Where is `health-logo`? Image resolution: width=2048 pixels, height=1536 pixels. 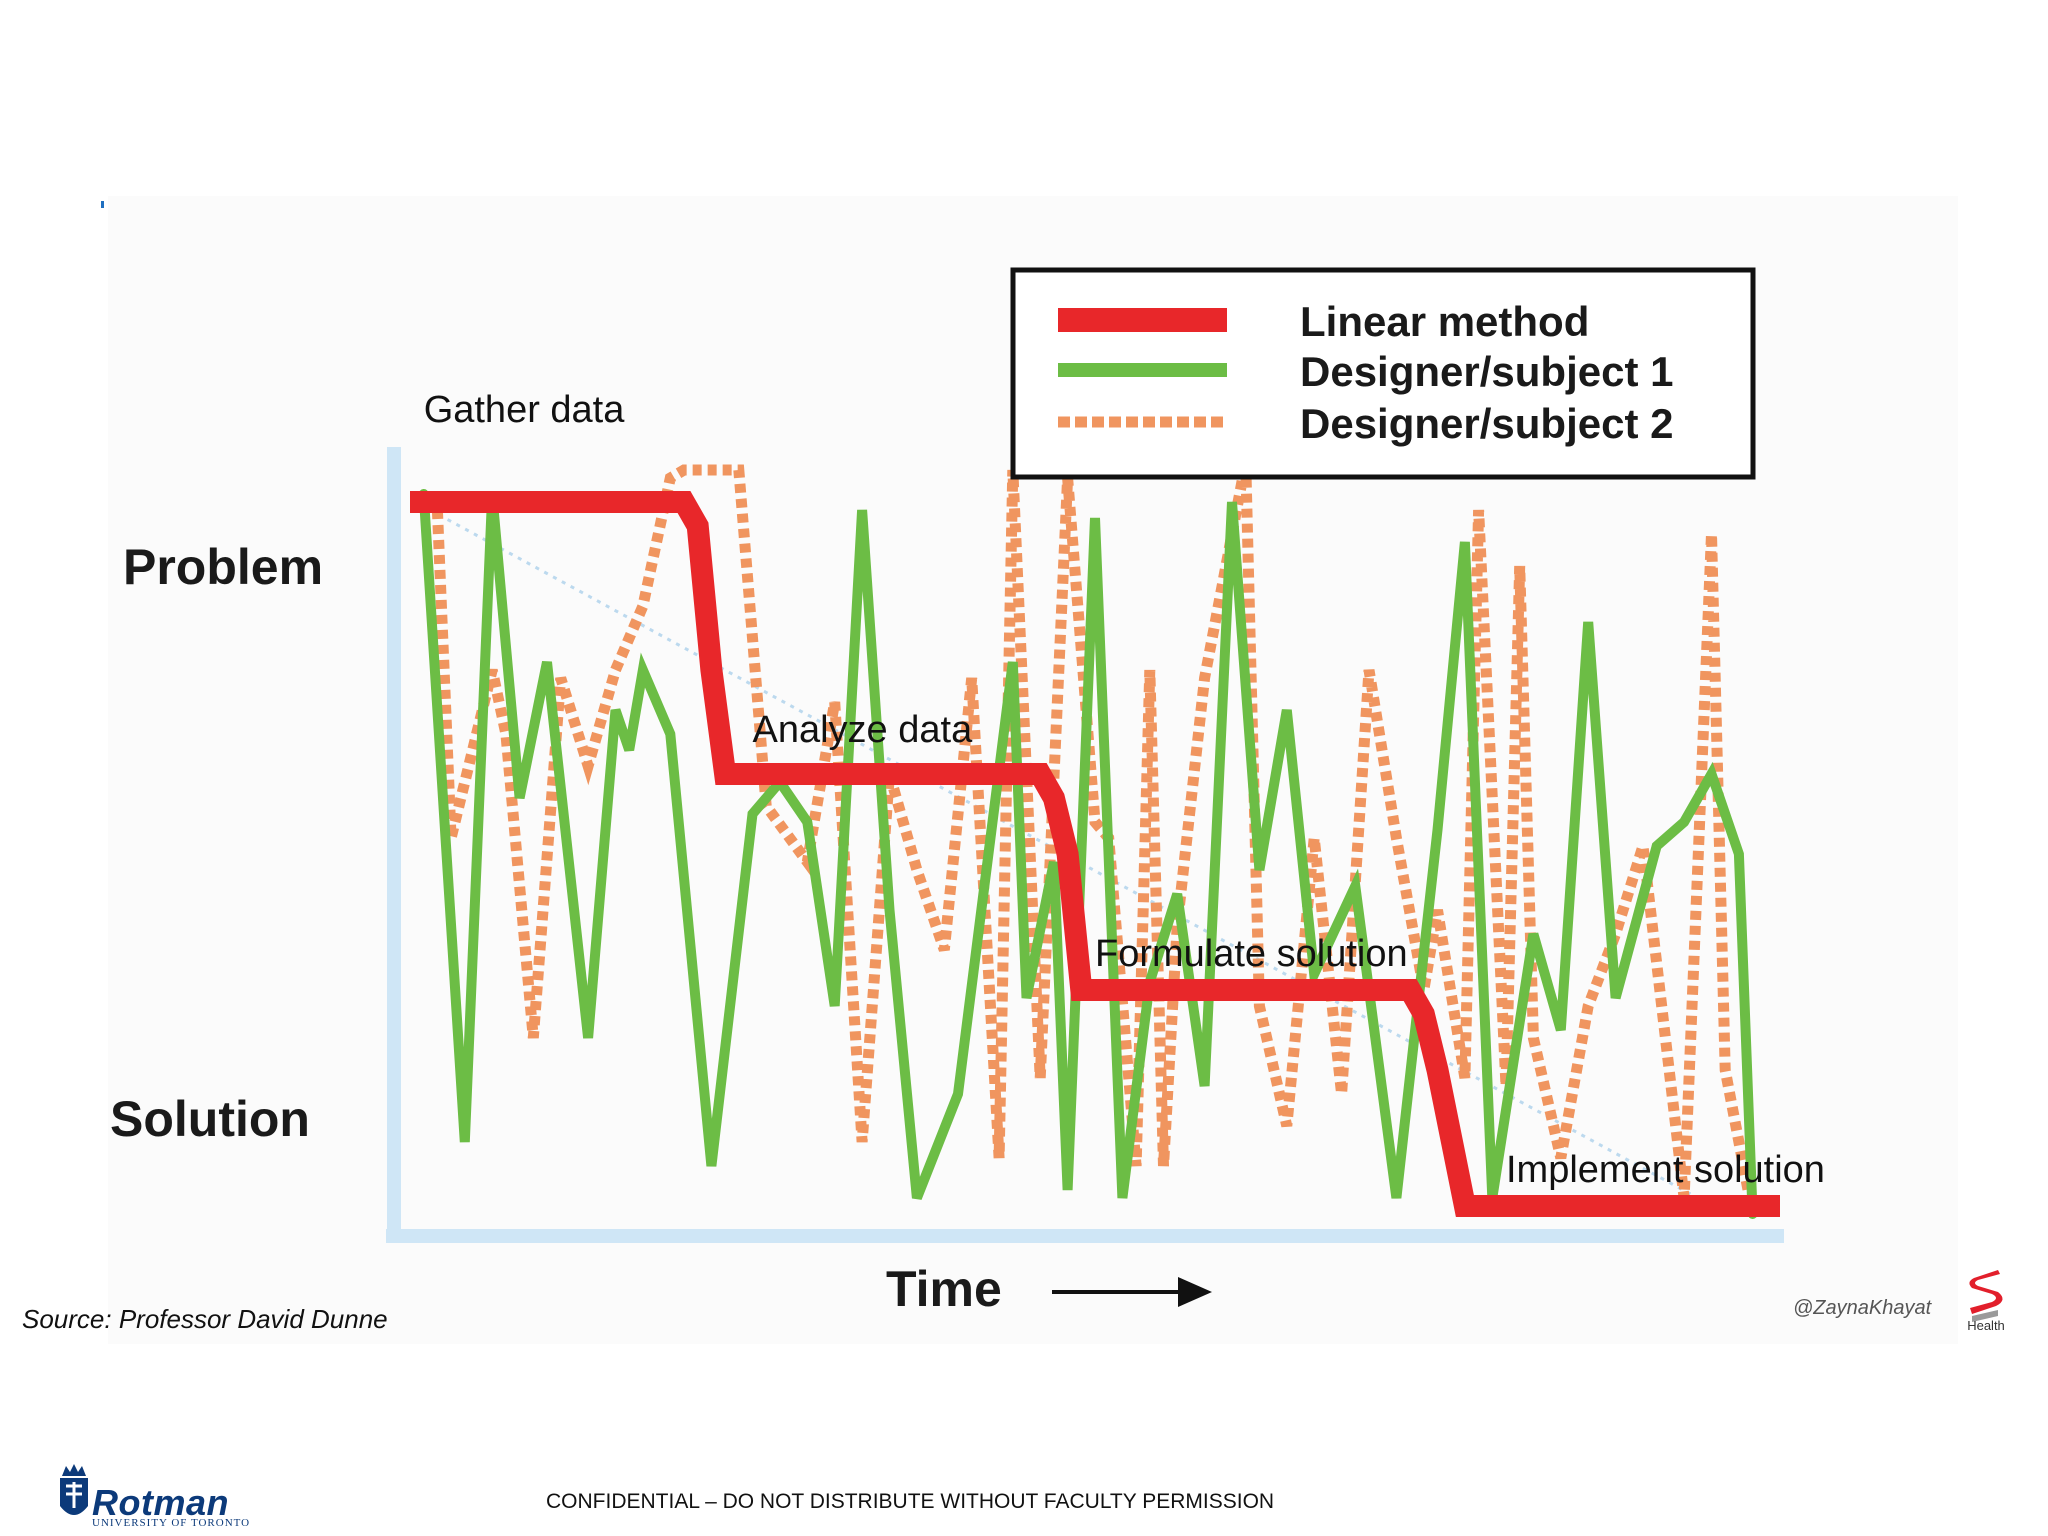
health-logo is located at coordinates (1986, 1296).